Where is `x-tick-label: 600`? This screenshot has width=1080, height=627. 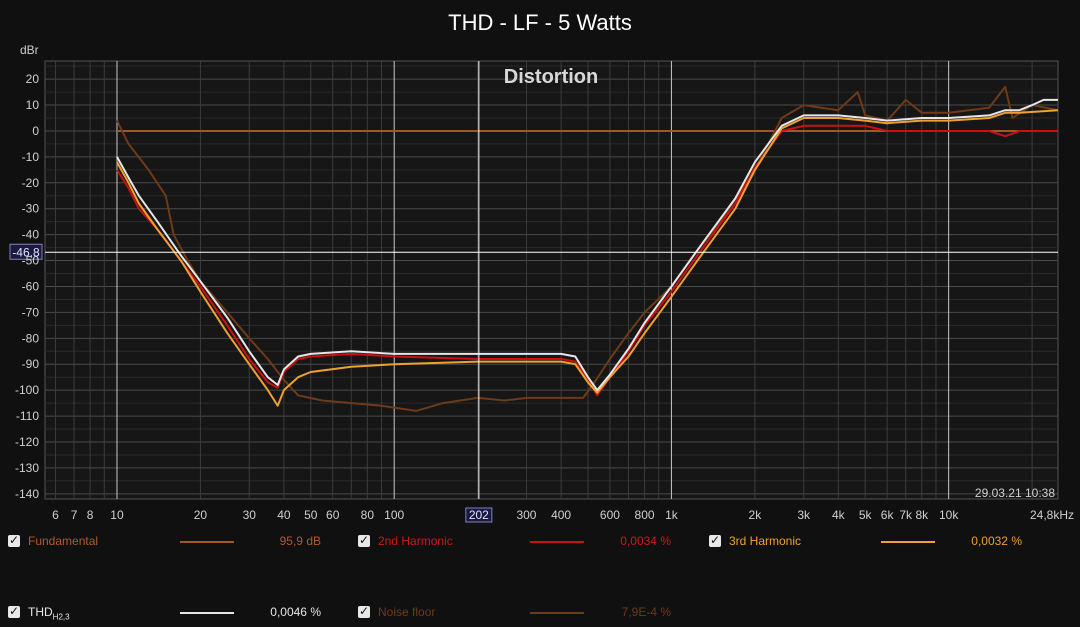 x-tick-label: 600 is located at coordinates (610, 515).